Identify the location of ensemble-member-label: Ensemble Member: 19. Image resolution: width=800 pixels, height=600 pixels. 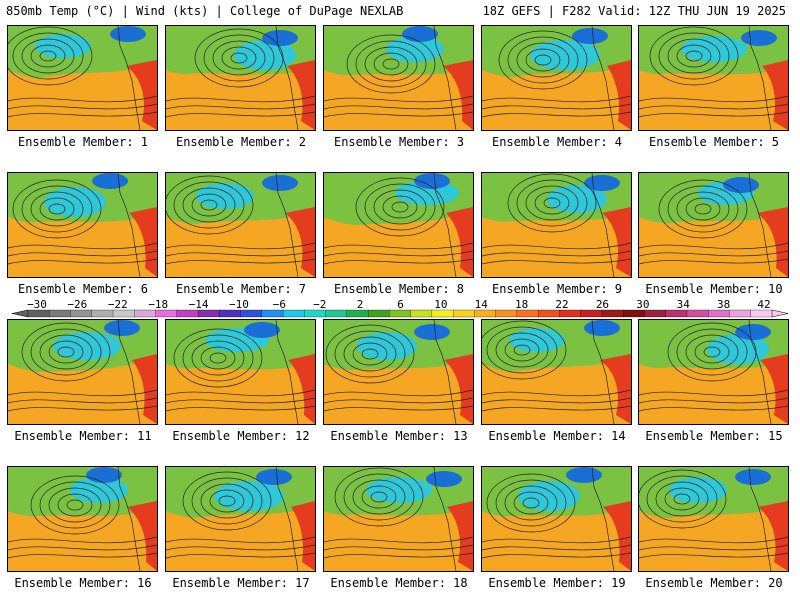
(557, 583).